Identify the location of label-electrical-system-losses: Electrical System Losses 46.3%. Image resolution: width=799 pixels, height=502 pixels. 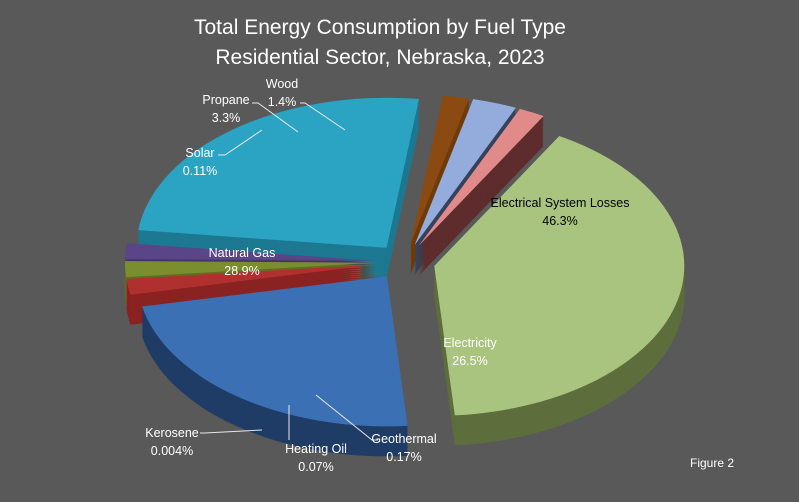
(560, 212).